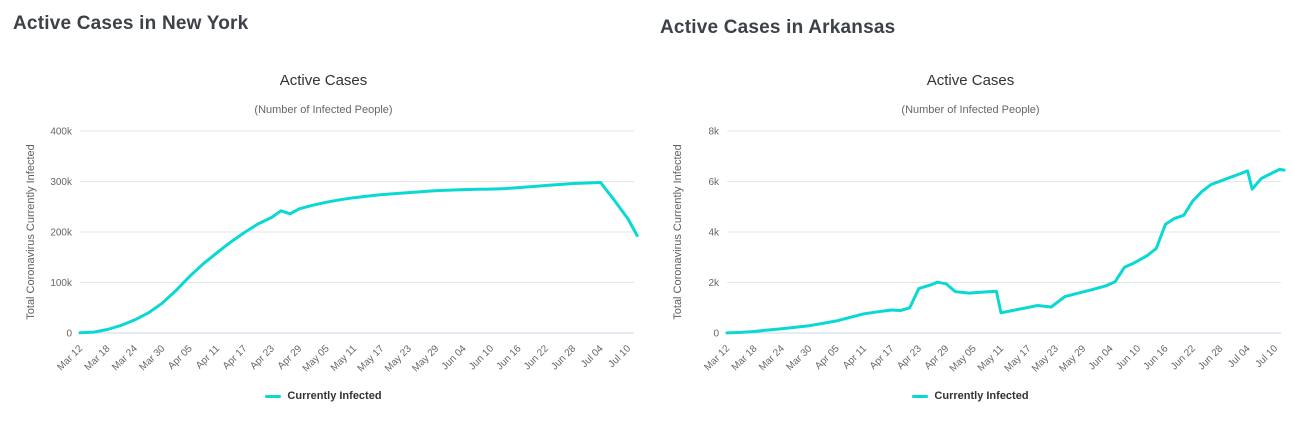 This screenshot has height=428, width=1294. Describe the element at coordinates (714, 233) in the screenshot. I see `y-tick-label: 4k` at that location.